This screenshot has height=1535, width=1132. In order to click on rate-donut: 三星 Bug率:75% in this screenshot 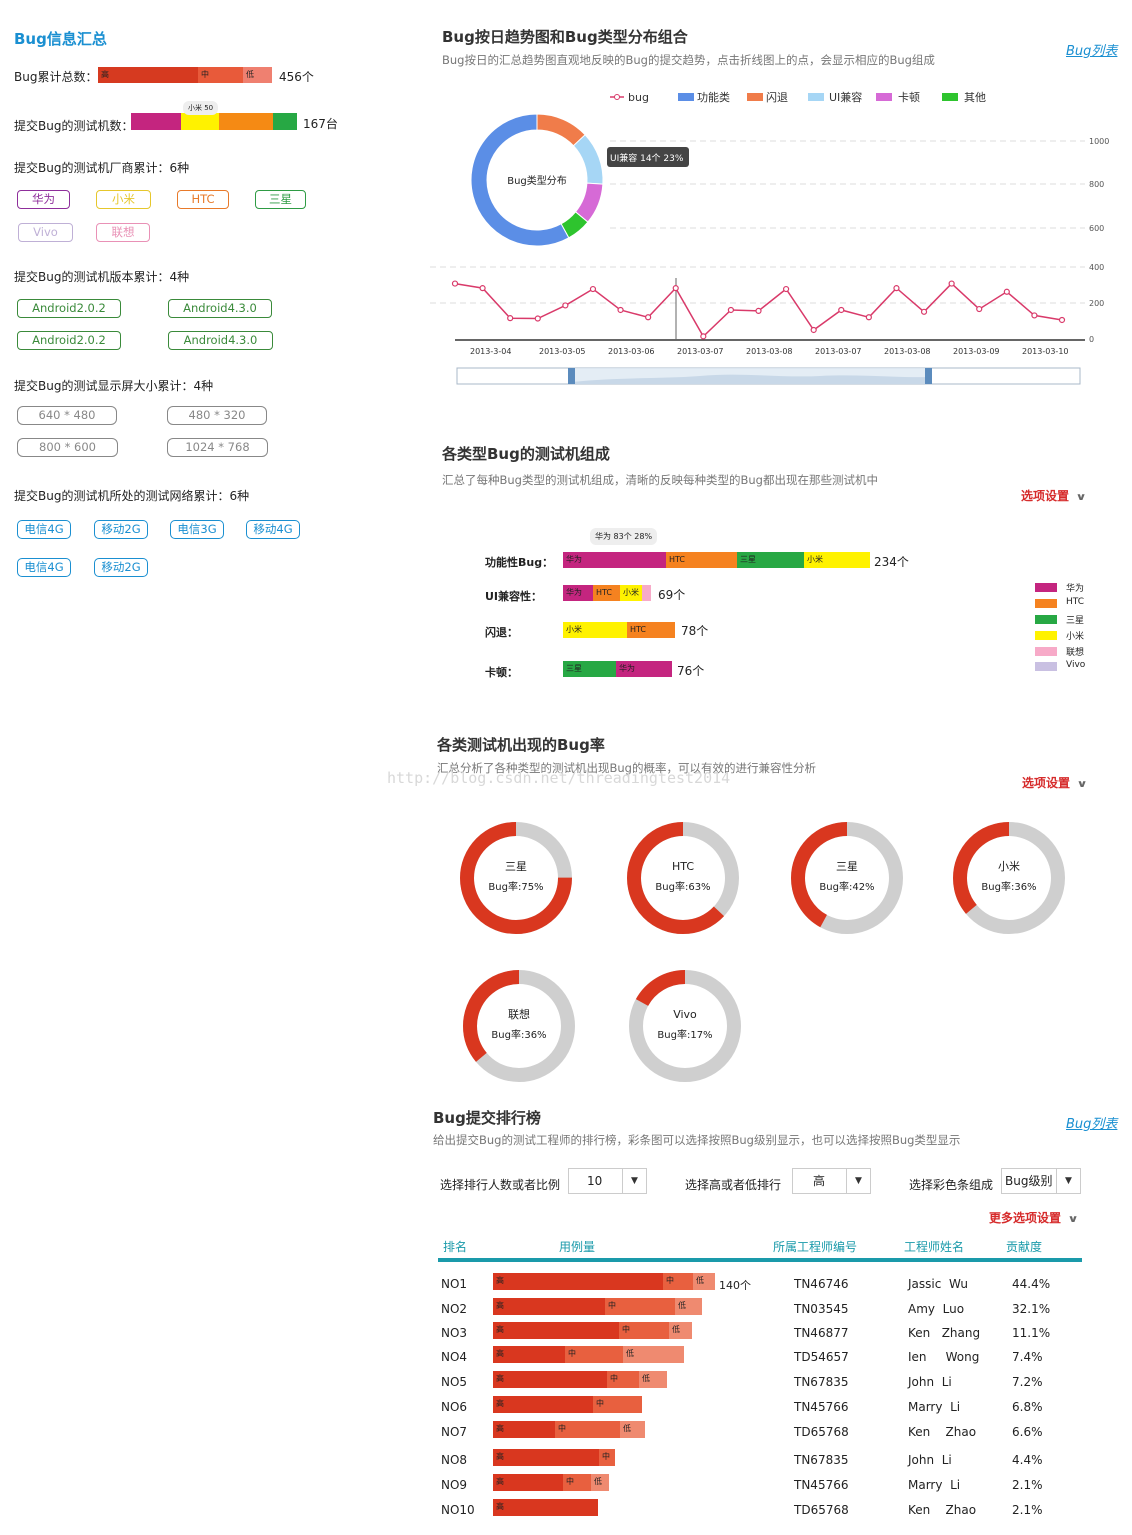, I will do `click(516, 878)`.